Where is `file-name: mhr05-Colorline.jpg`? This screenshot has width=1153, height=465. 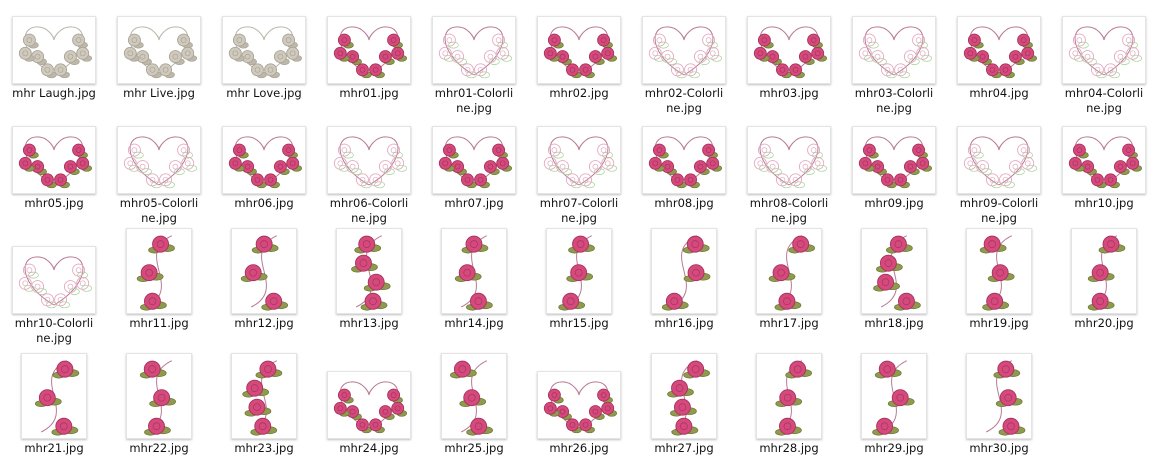 file-name: mhr05-Colorline.jpg is located at coordinates (159, 210).